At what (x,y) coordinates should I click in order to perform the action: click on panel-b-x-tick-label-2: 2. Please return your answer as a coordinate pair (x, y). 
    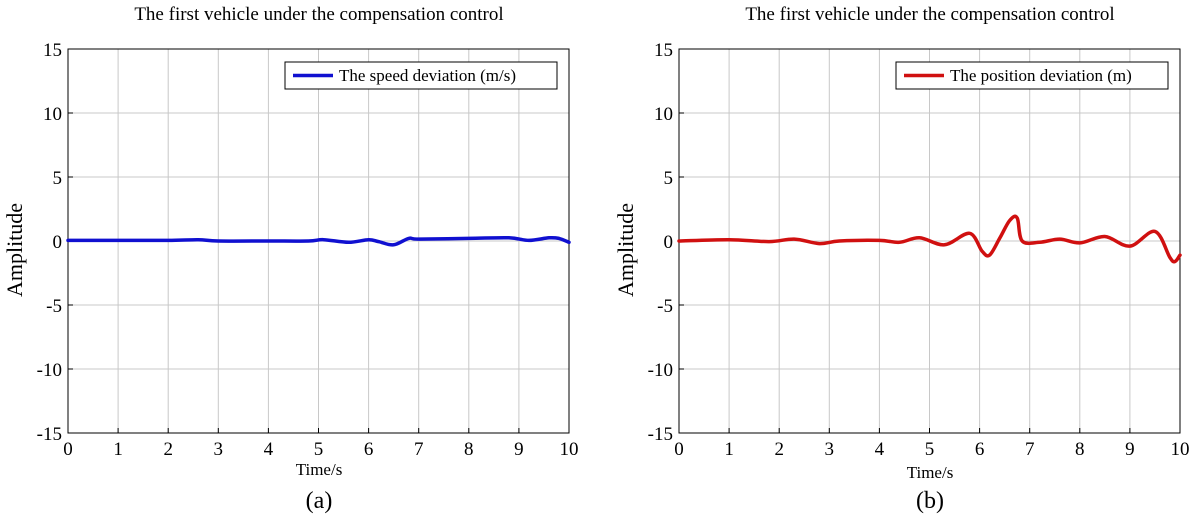
    Looking at the image, I should click on (779, 449).